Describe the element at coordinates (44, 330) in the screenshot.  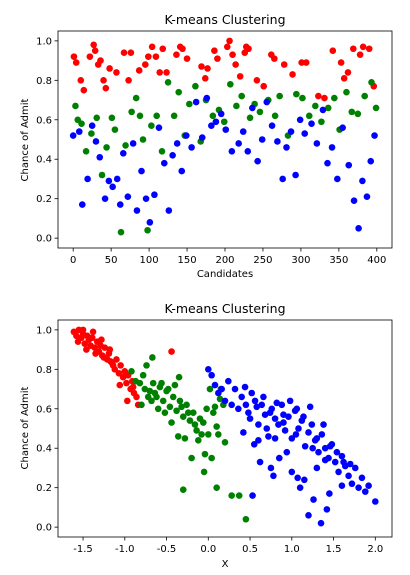
I see `chart-2-y-tick-label: 1.0` at that location.